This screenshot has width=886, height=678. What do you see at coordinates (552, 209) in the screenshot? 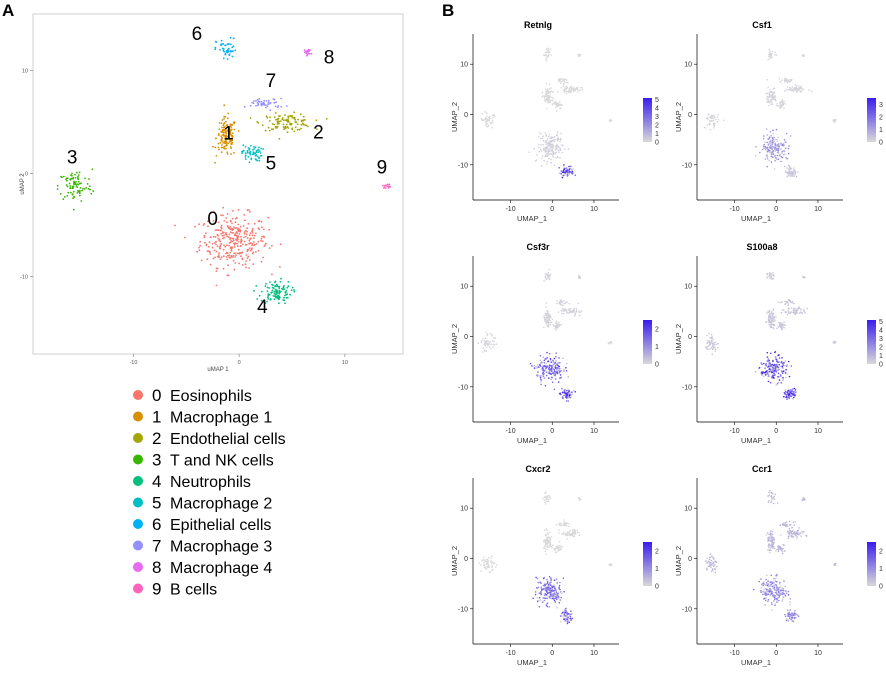
I see `feature-x-tick-label: 0` at bounding box center [552, 209].